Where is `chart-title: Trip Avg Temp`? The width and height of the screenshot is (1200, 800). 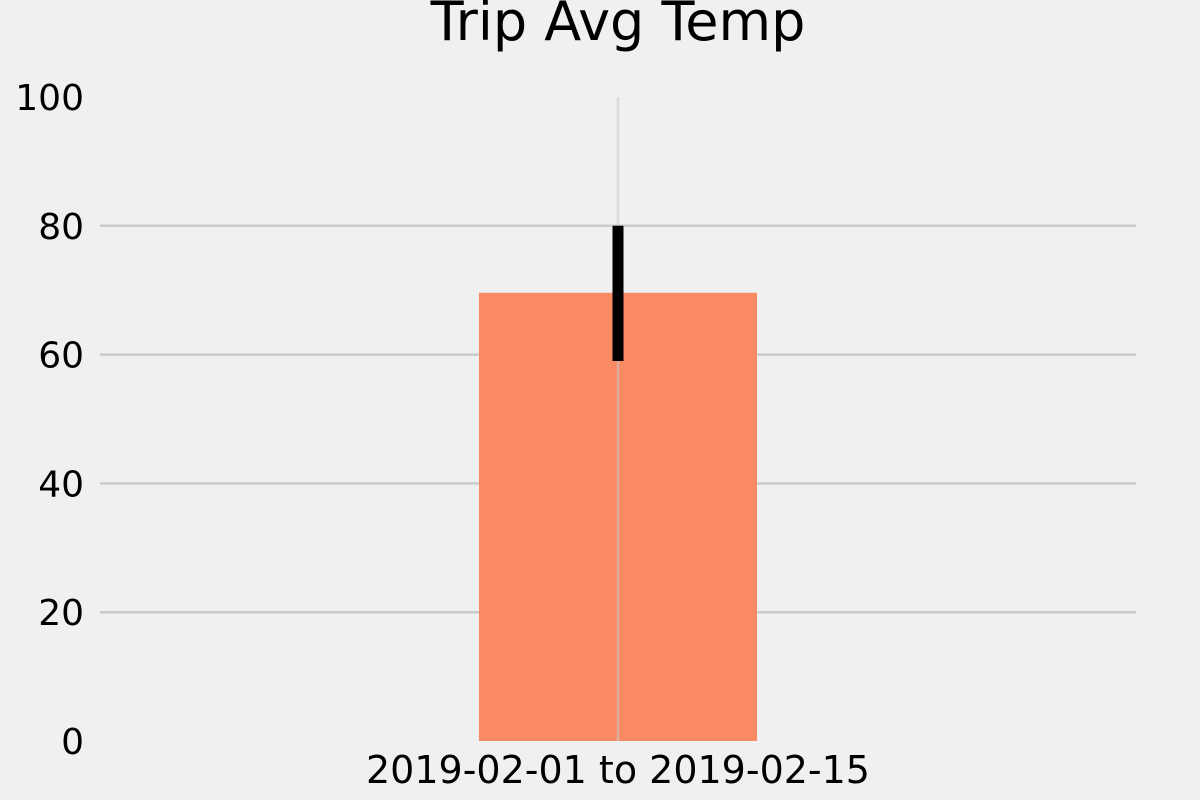 chart-title: Trip Avg Temp is located at coordinates (618, 26).